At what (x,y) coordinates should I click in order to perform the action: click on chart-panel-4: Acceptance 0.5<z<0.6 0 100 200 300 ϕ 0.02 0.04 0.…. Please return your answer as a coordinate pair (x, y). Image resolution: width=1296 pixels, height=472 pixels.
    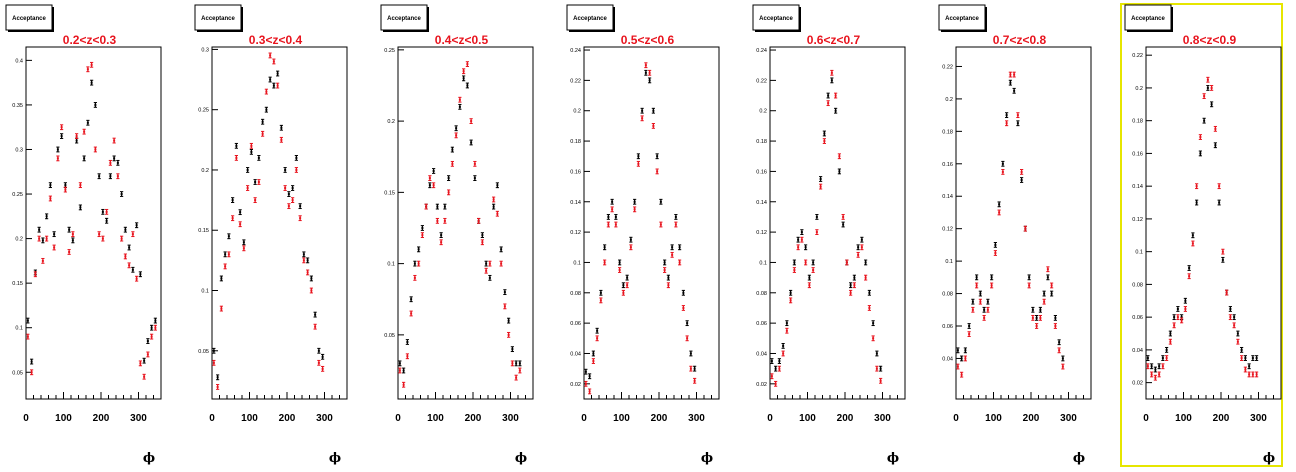
    Looking at the image, I should click on (651, 235).